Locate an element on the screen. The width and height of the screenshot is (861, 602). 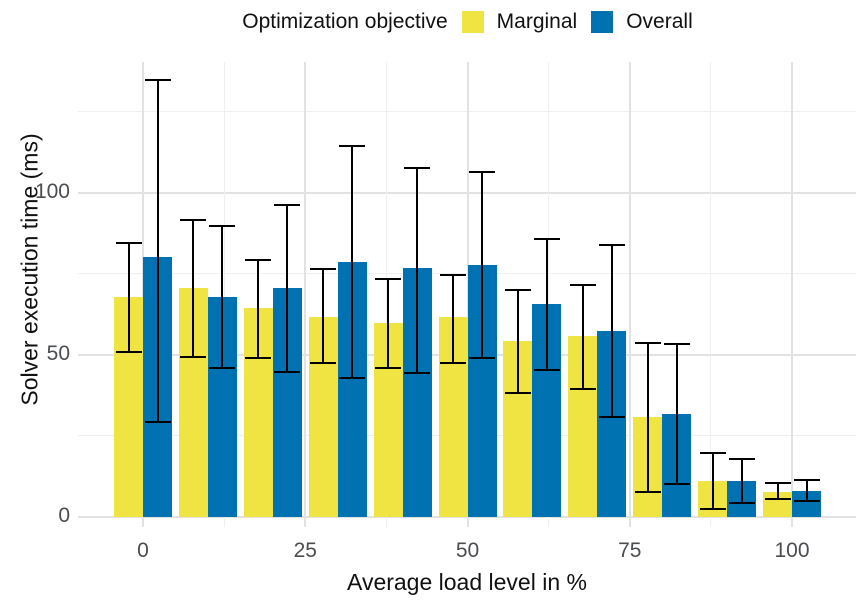
y-tick-label: 50 is located at coordinates (58, 353).